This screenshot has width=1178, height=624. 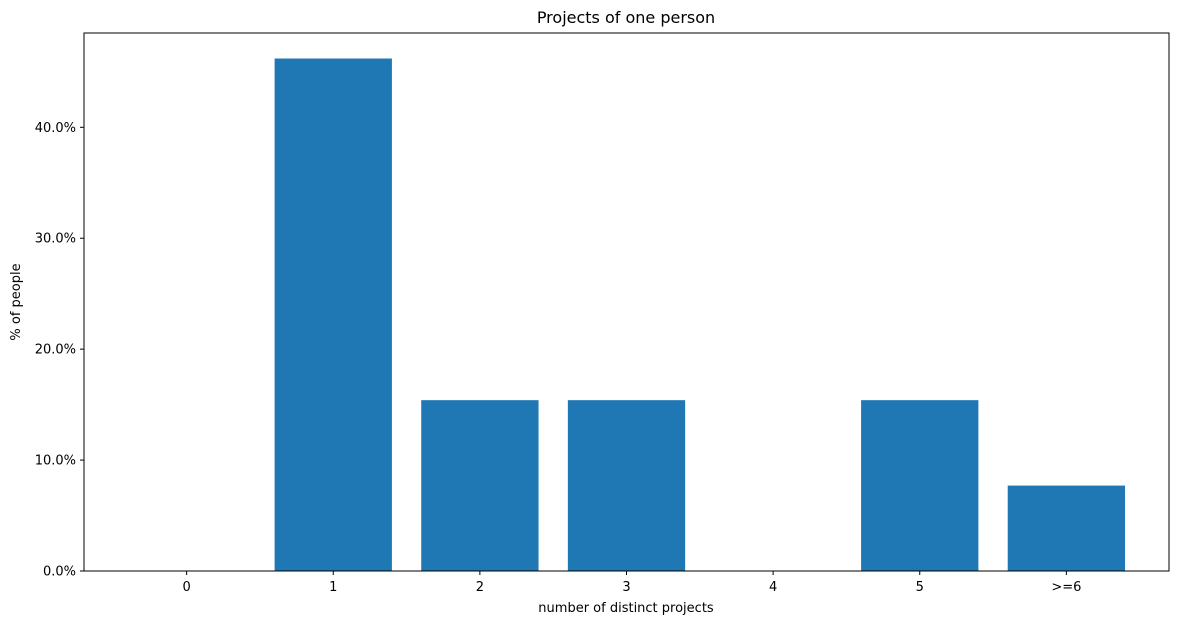 What do you see at coordinates (55, 128) in the screenshot?
I see `y-tick-label: 40.0%` at bounding box center [55, 128].